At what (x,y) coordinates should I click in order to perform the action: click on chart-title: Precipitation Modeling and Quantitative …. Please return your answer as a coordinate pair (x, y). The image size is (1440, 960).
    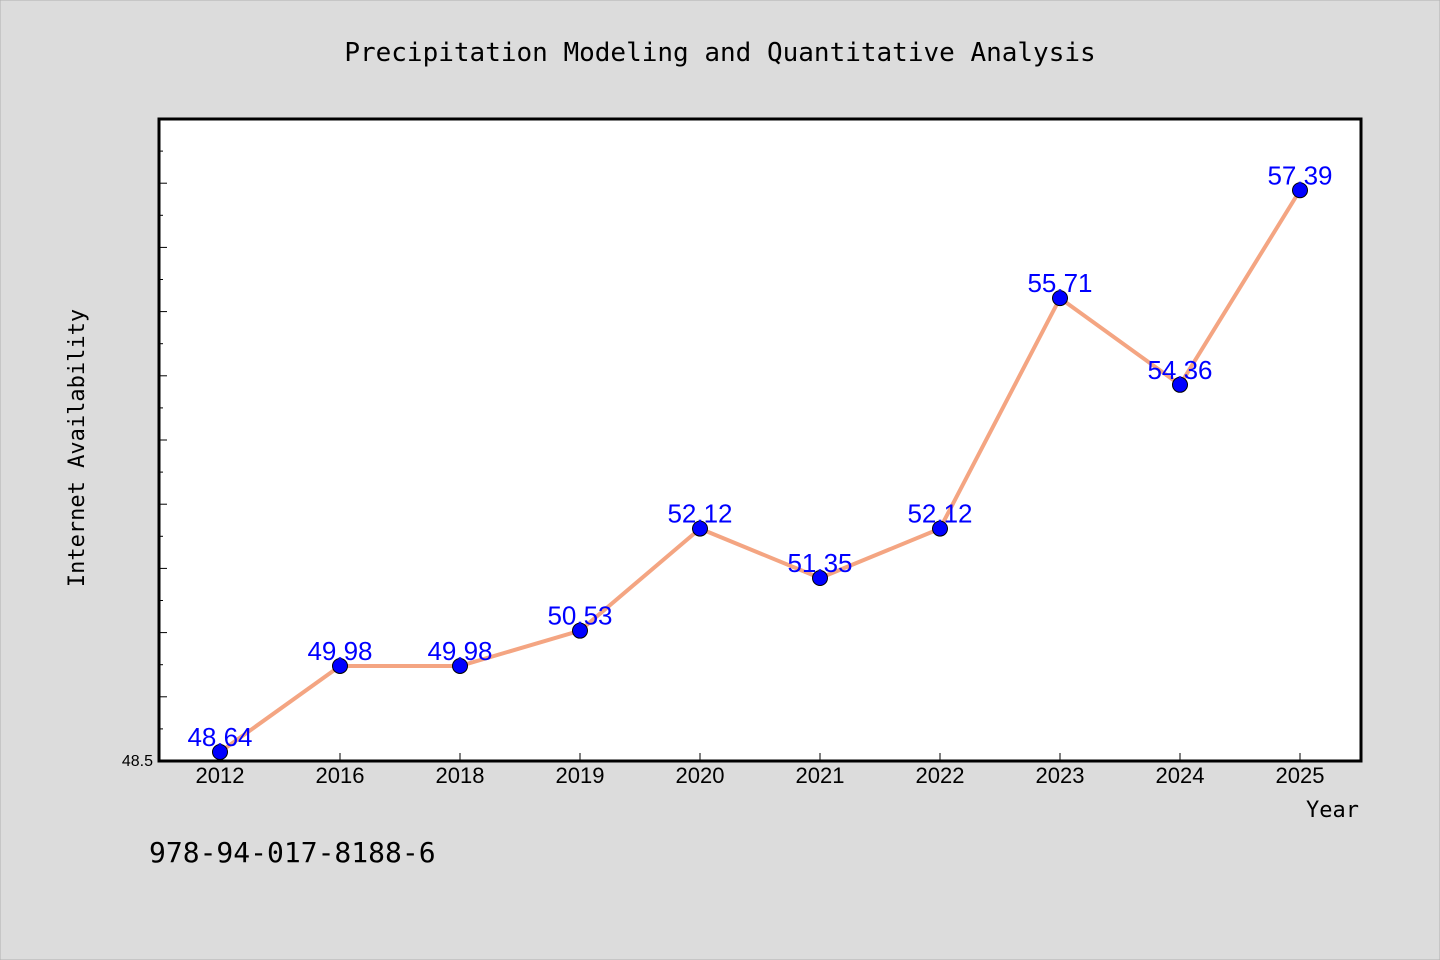
    Looking at the image, I should click on (719, 53).